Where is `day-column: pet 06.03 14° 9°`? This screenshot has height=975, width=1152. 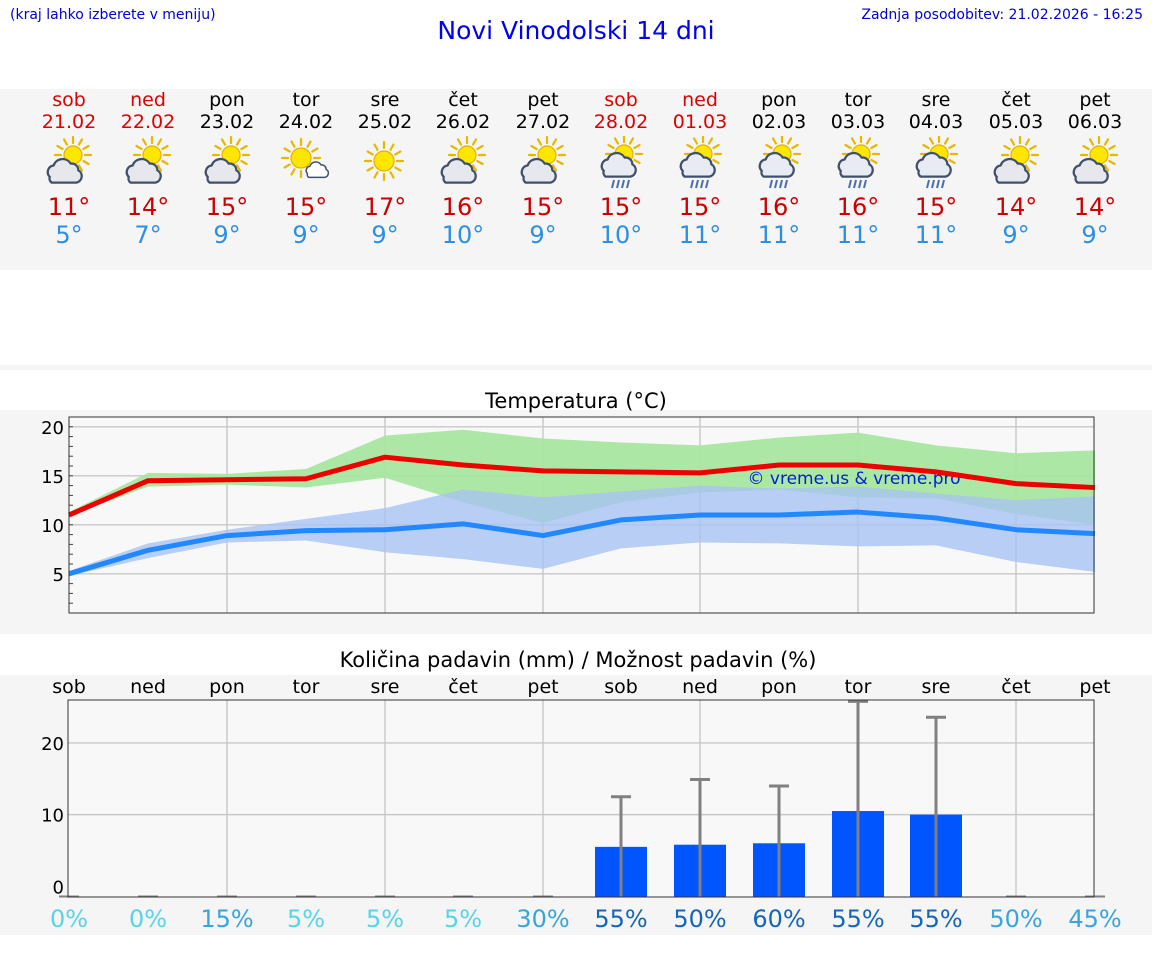
day-column: pet 06.03 14° 9° is located at coordinates (1095, 169).